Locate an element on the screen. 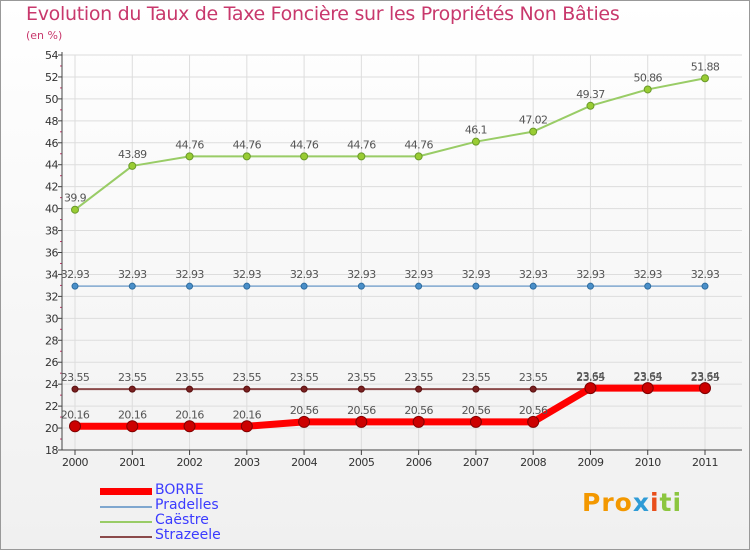 The image size is (750, 550). x-tick-label: 2008 is located at coordinates (533, 462).